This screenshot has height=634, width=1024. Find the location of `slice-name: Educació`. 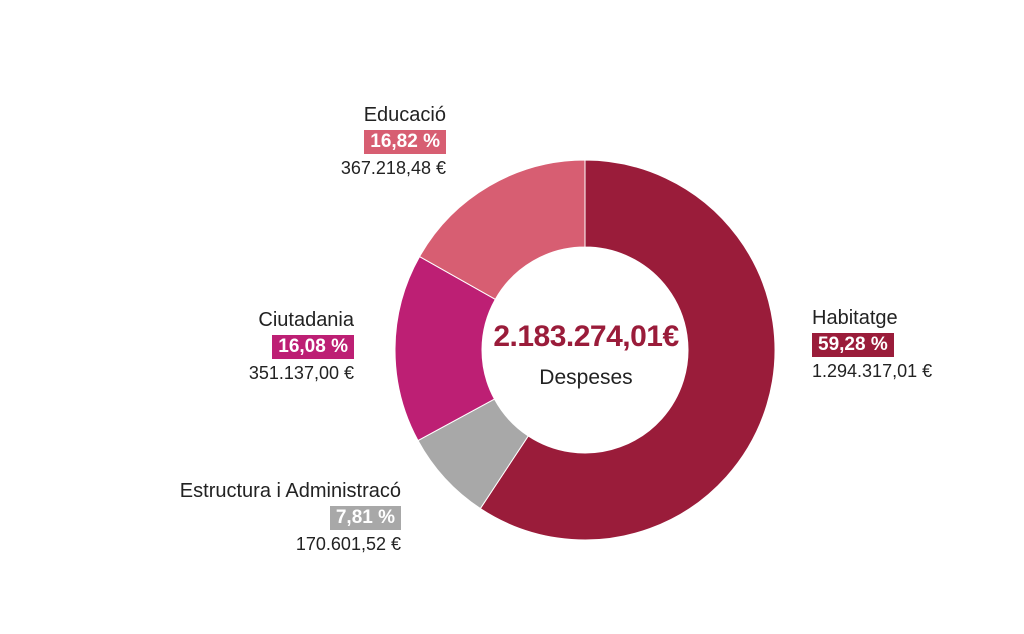

slice-name: Educació is located at coordinates (404, 115).